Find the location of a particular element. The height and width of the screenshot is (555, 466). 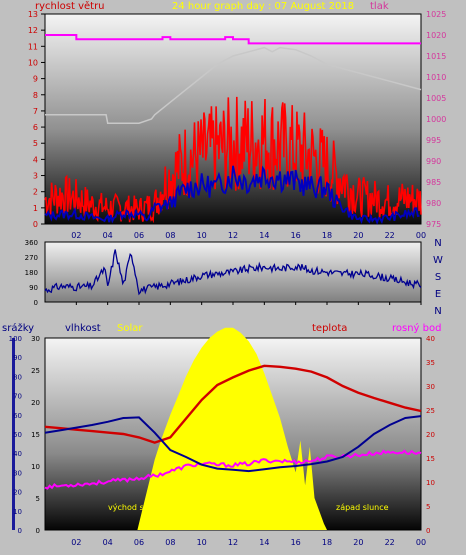

temperature-x-tick-label: 08 is located at coordinates (170, 542).